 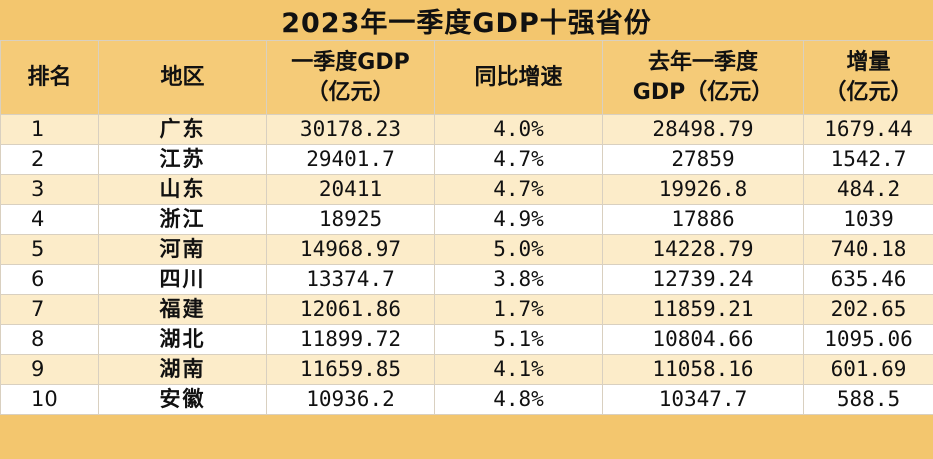 I want to click on table-row: 3 山东 20411 4.7% 19926.8 484.2, so click(x=466, y=189).